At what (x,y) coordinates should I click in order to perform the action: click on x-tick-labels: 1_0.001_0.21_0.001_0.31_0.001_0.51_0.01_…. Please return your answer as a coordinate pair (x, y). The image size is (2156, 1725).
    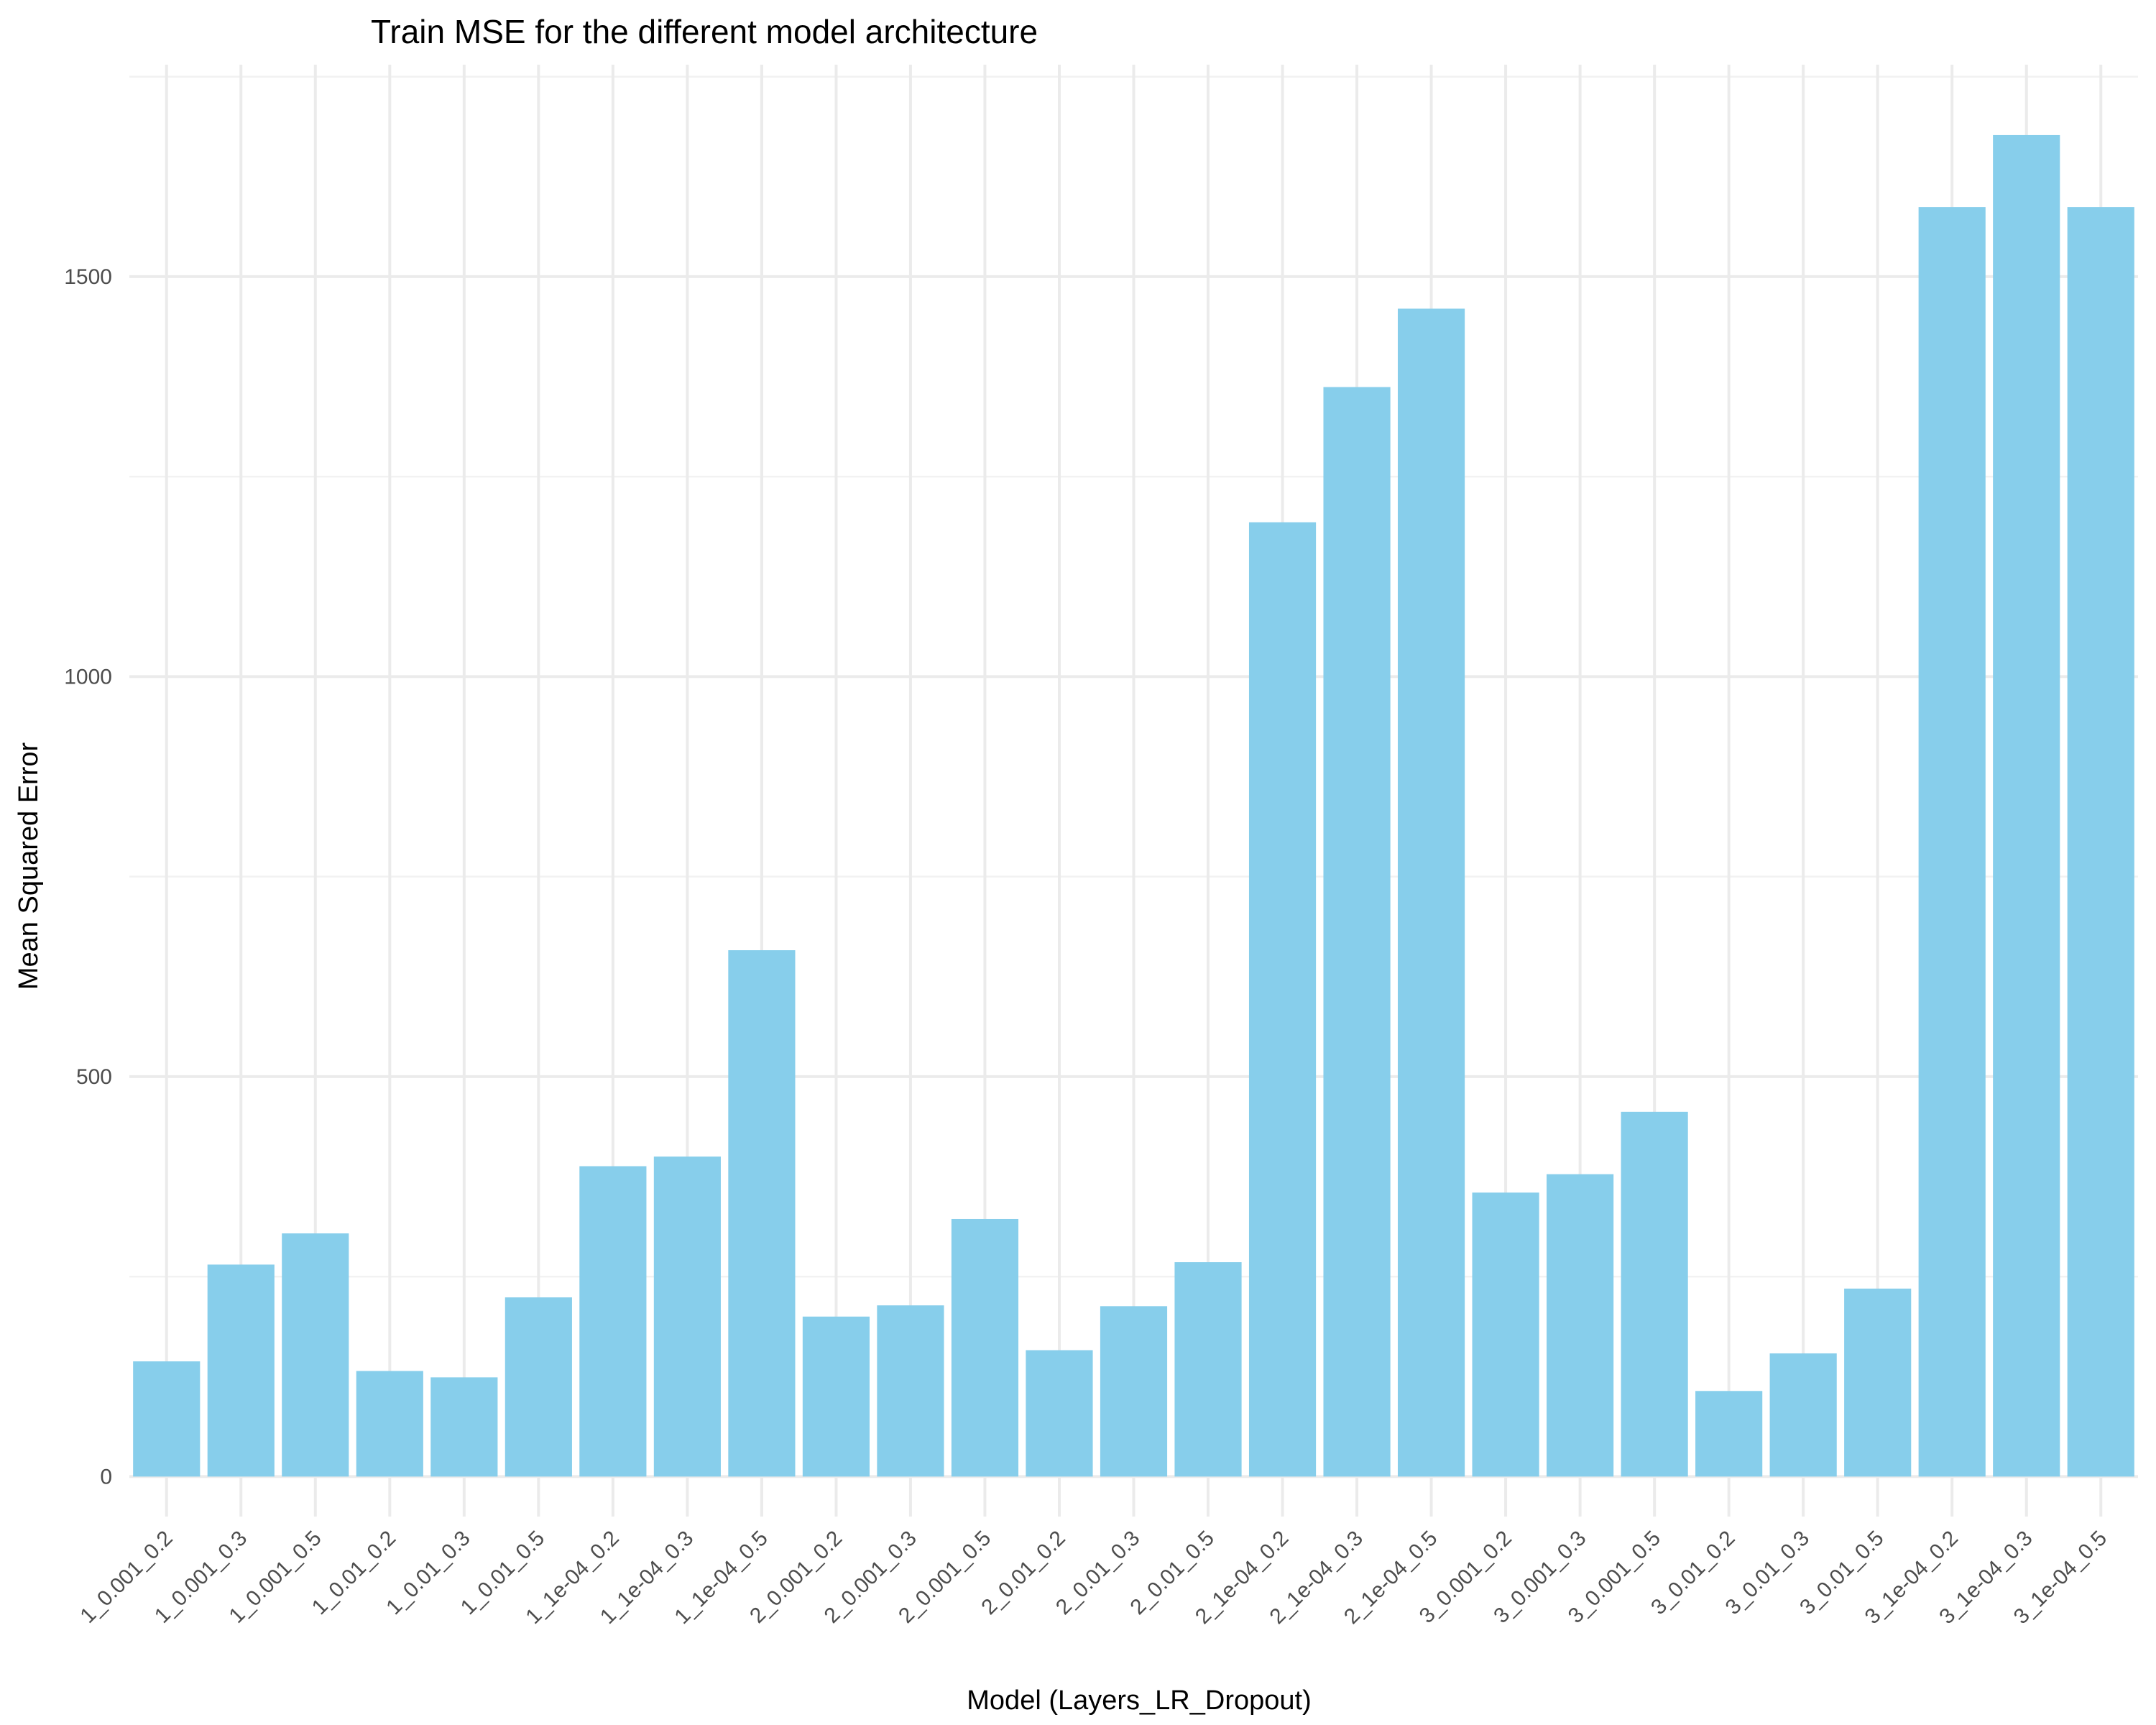
    Looking at the image, I should click on (1093, 1578).